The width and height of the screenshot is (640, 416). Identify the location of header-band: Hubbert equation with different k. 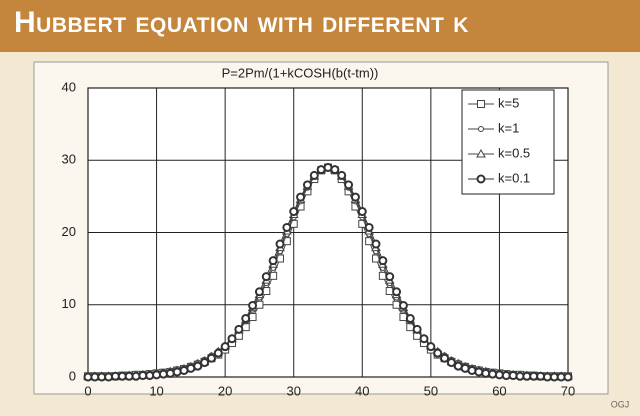
(320, 26).